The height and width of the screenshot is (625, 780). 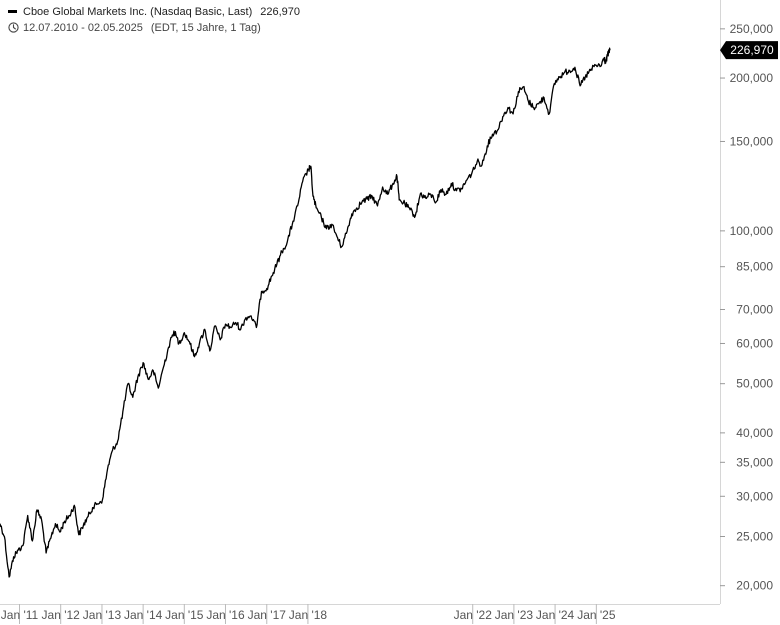 I want to click on date-range: 12.07.2010 - 02.05.2025, so click(x=83, y=28).